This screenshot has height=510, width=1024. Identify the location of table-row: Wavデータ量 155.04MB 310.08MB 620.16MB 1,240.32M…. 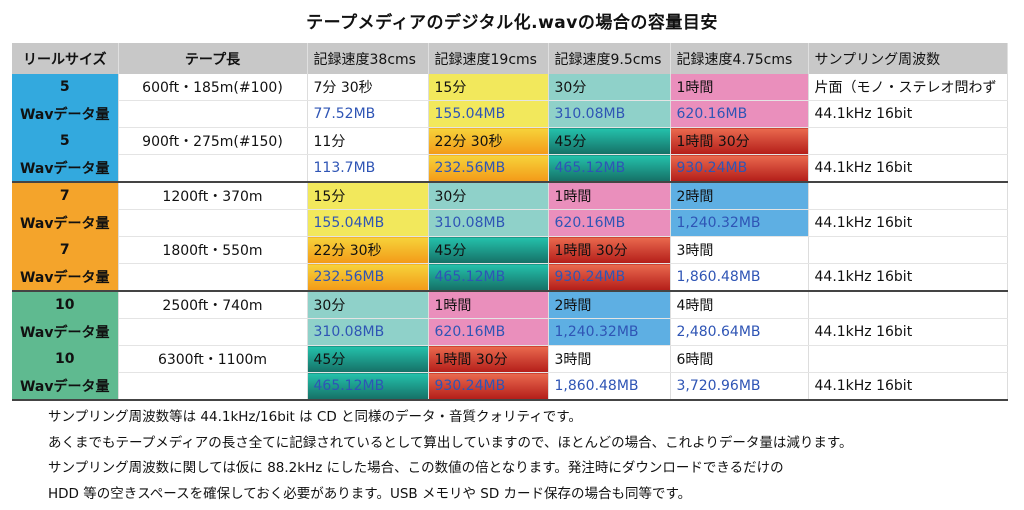
(510, 223).